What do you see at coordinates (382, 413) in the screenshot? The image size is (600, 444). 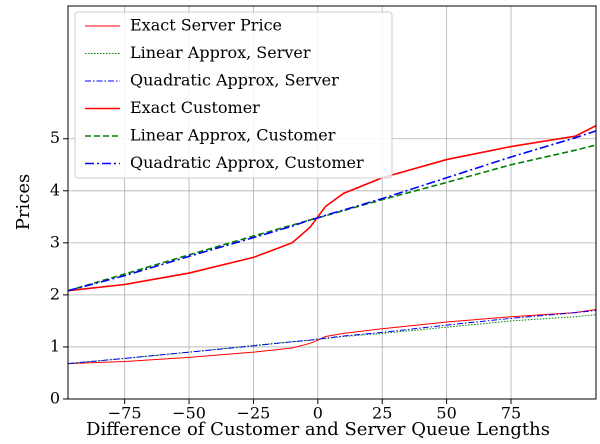 I see `x-tick-label: 25` at bounding box center [382, 413].